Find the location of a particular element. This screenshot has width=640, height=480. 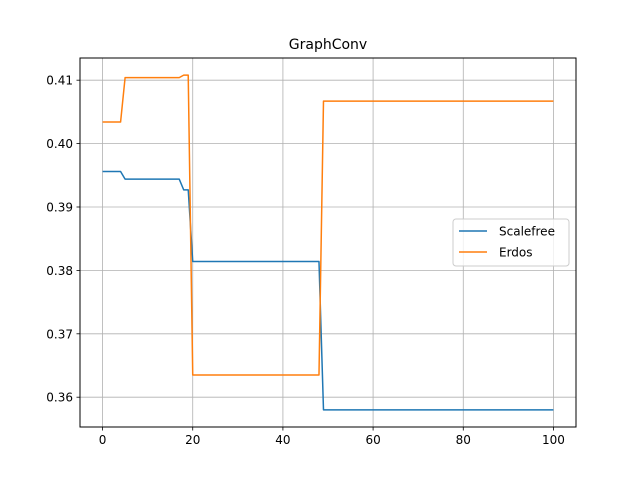

x-tick-label: 0 is located at coordinates (103, 440).